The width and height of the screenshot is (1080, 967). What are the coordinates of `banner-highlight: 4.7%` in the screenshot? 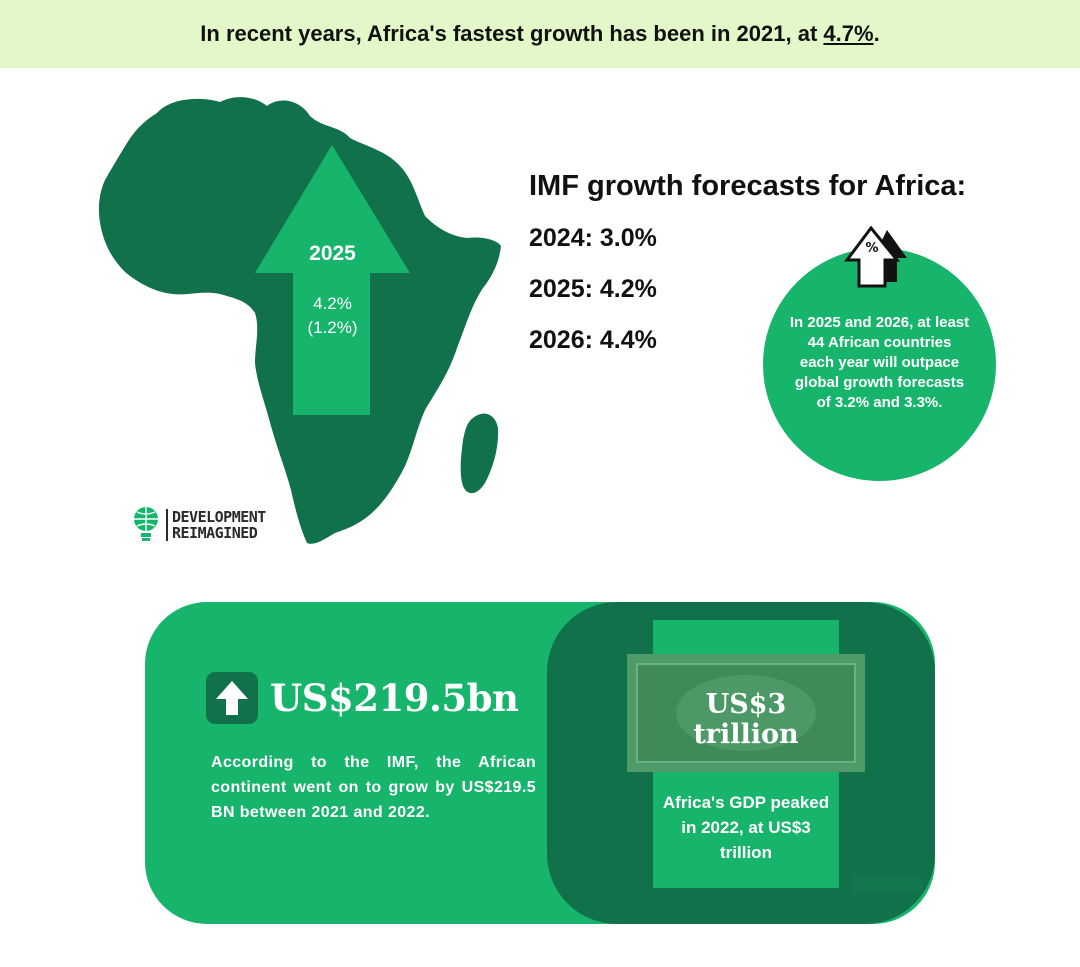 It's located at (848, 33).